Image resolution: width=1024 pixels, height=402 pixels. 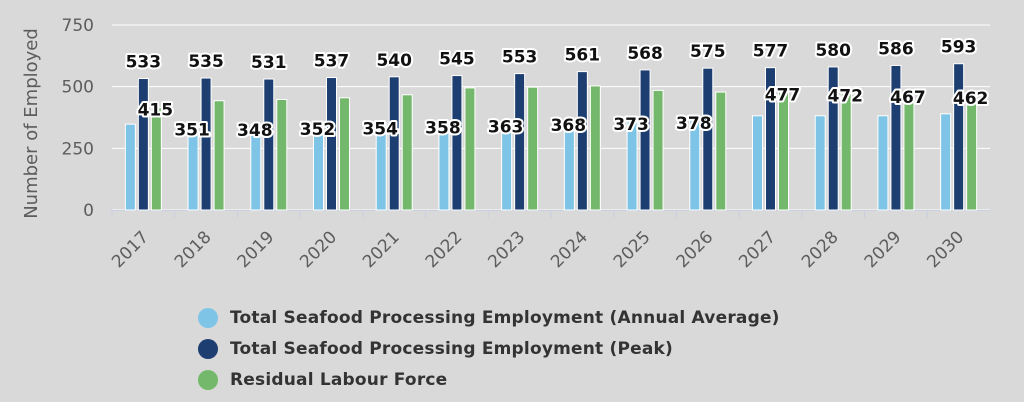 What do you see at coordinates (520, 58) in the screenshot?
I see `data-label: 553` at bounding box center [520, 58].